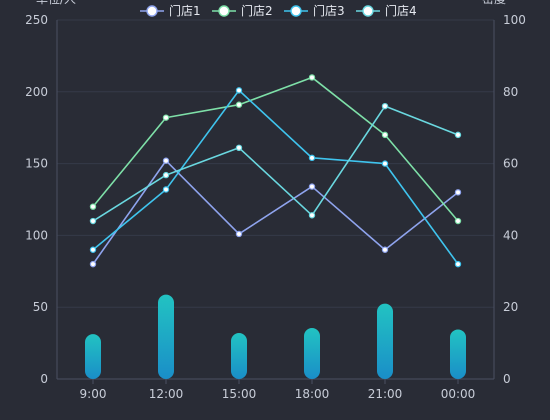  Describe the element at coordinates (510, 164) in the screenshot. I see `y-right-tick-label: 60` at that location.